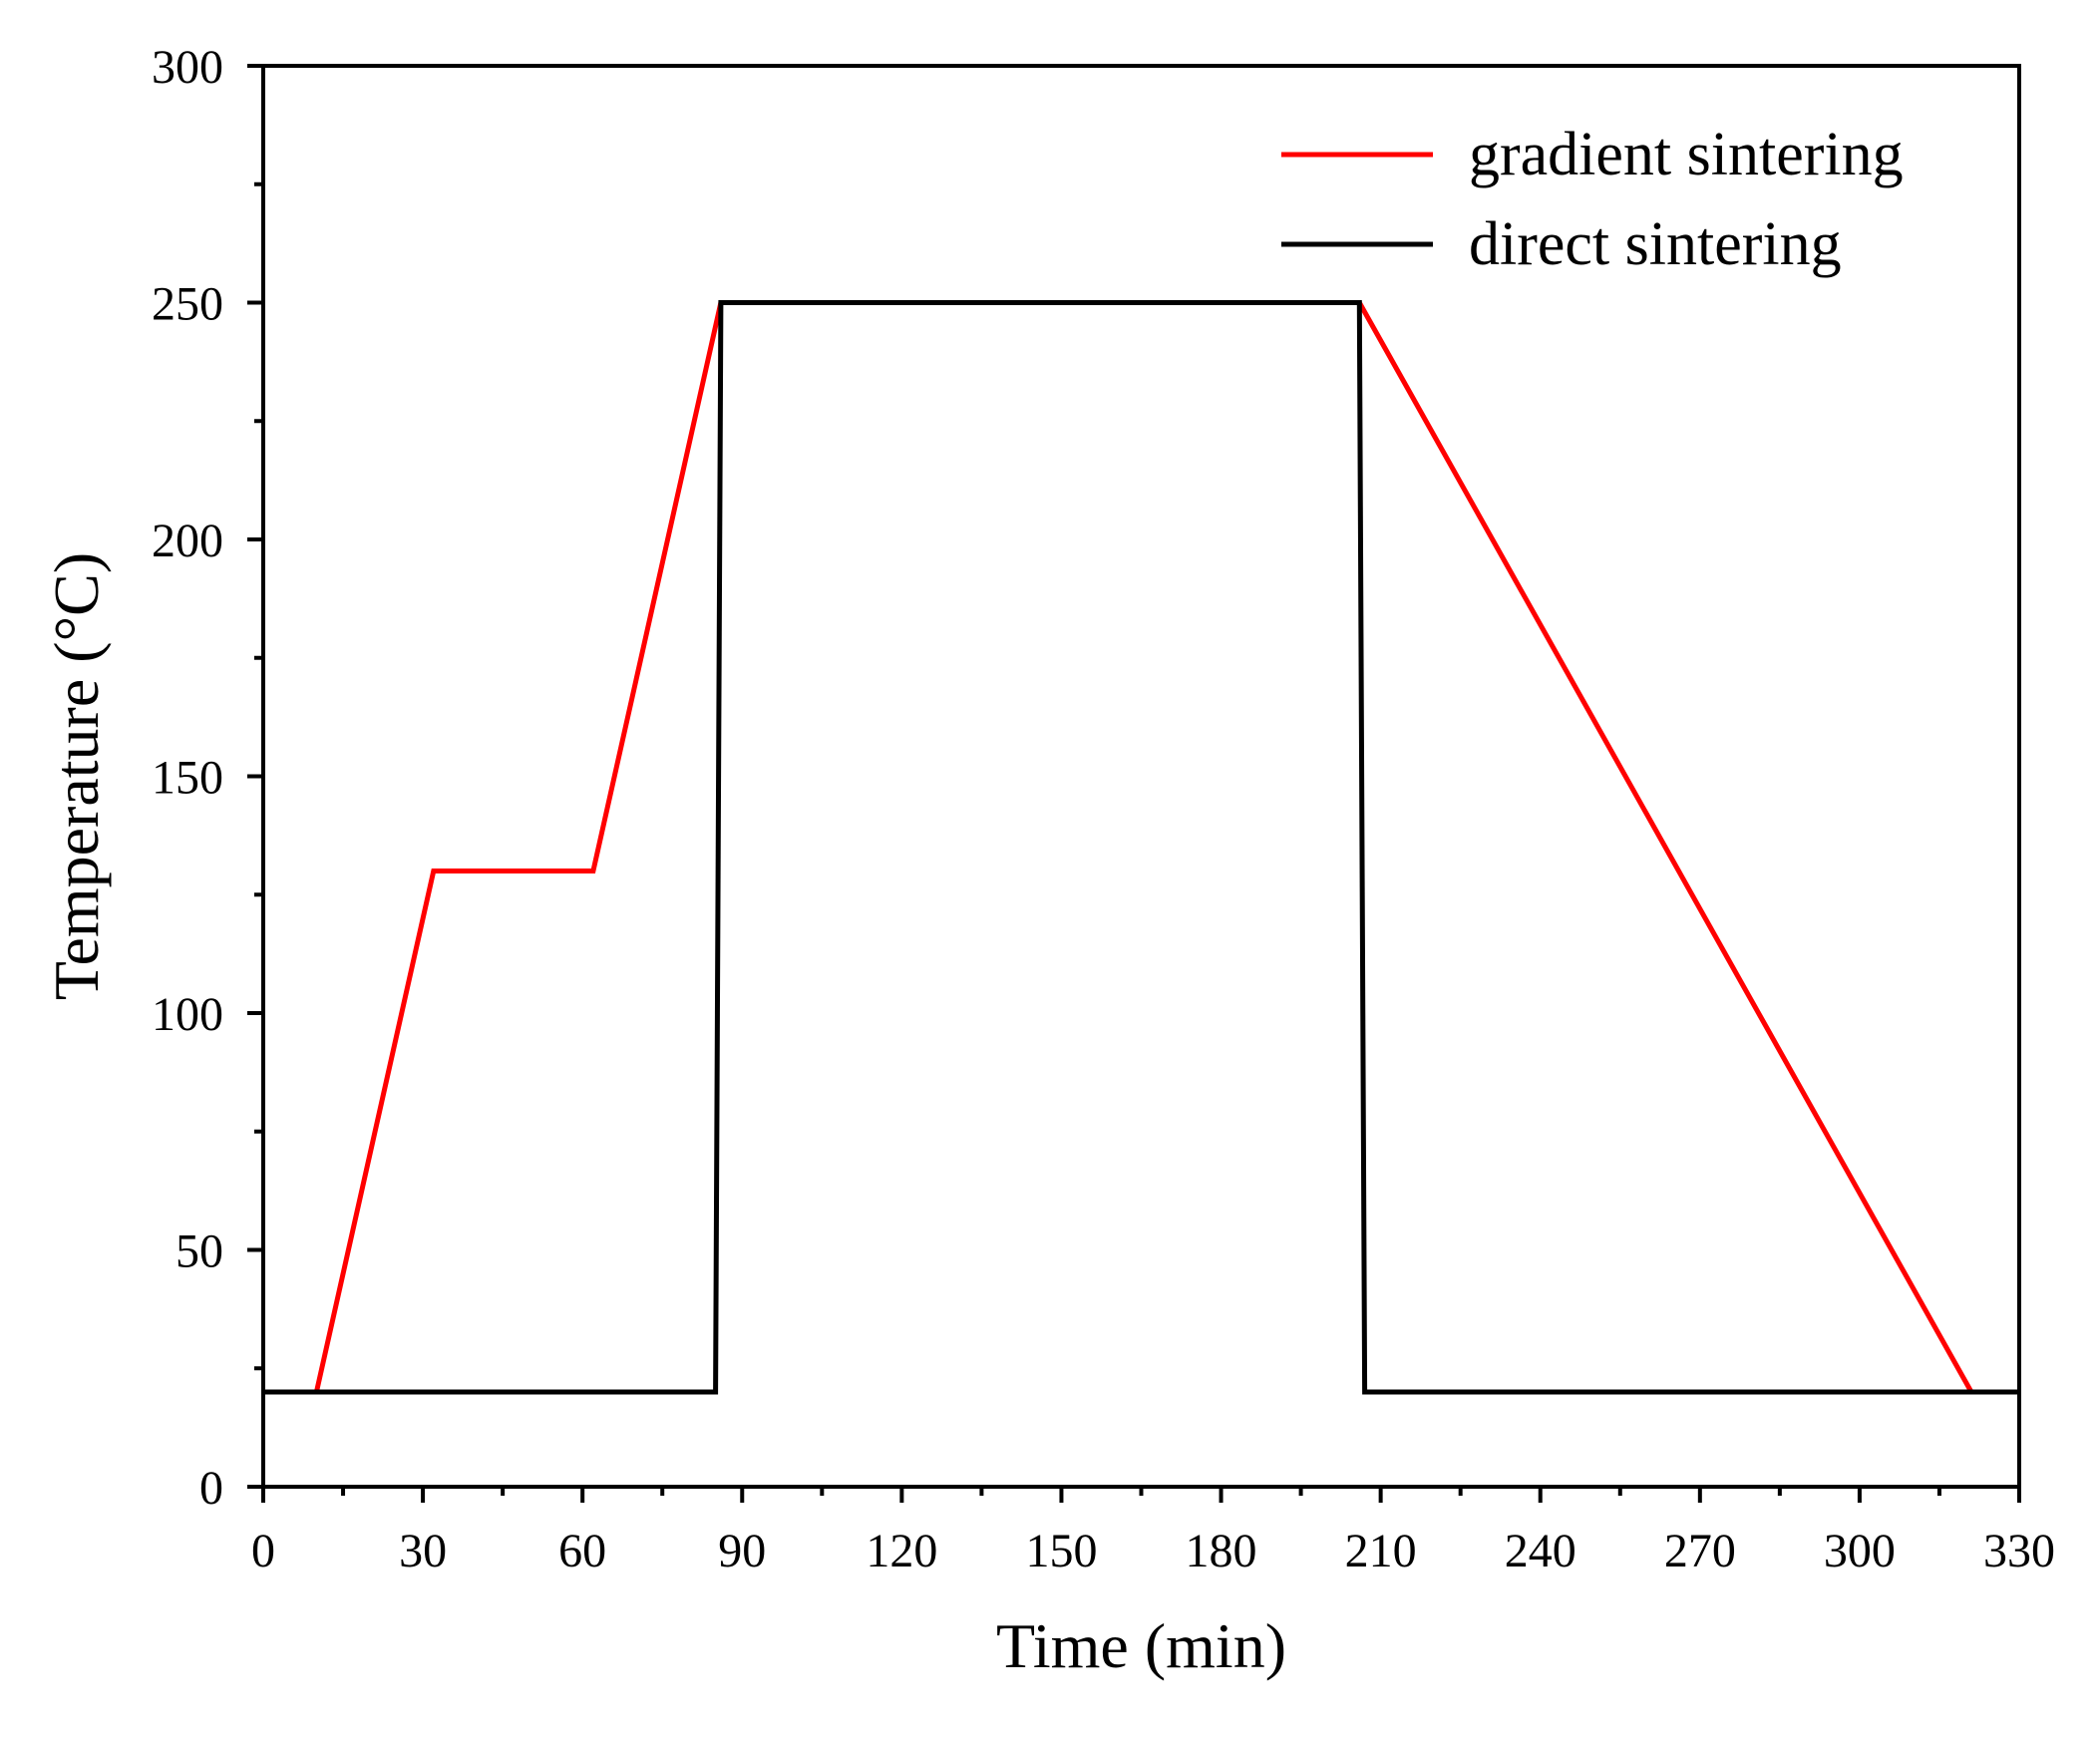 This screenshot has height=1740, width=2100. What do you see at coordinates (1860, 1551) in the screenshot?
I see `x-tick-label: 300` at bounding box center [1860, 1551].